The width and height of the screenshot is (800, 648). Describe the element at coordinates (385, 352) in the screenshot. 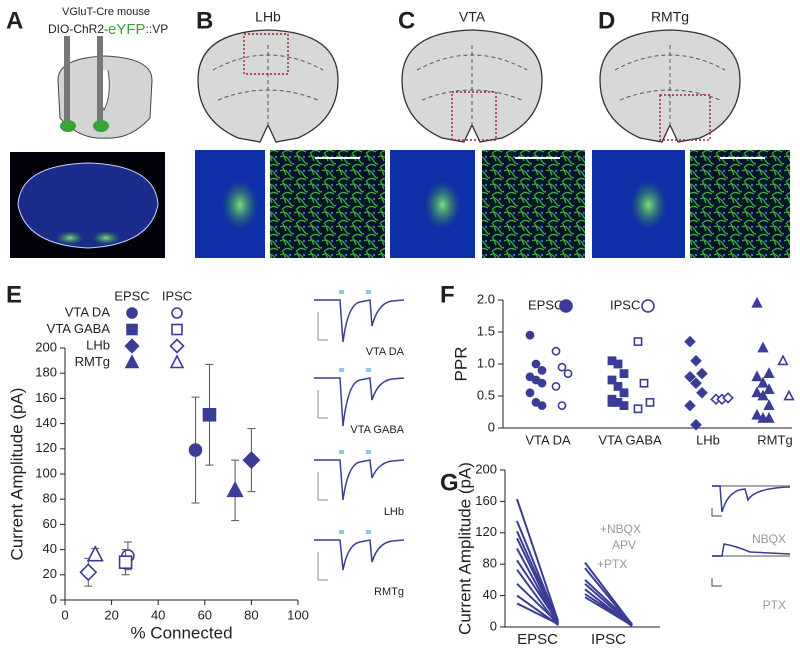

I see `trace-label: VTA DA` at that location.